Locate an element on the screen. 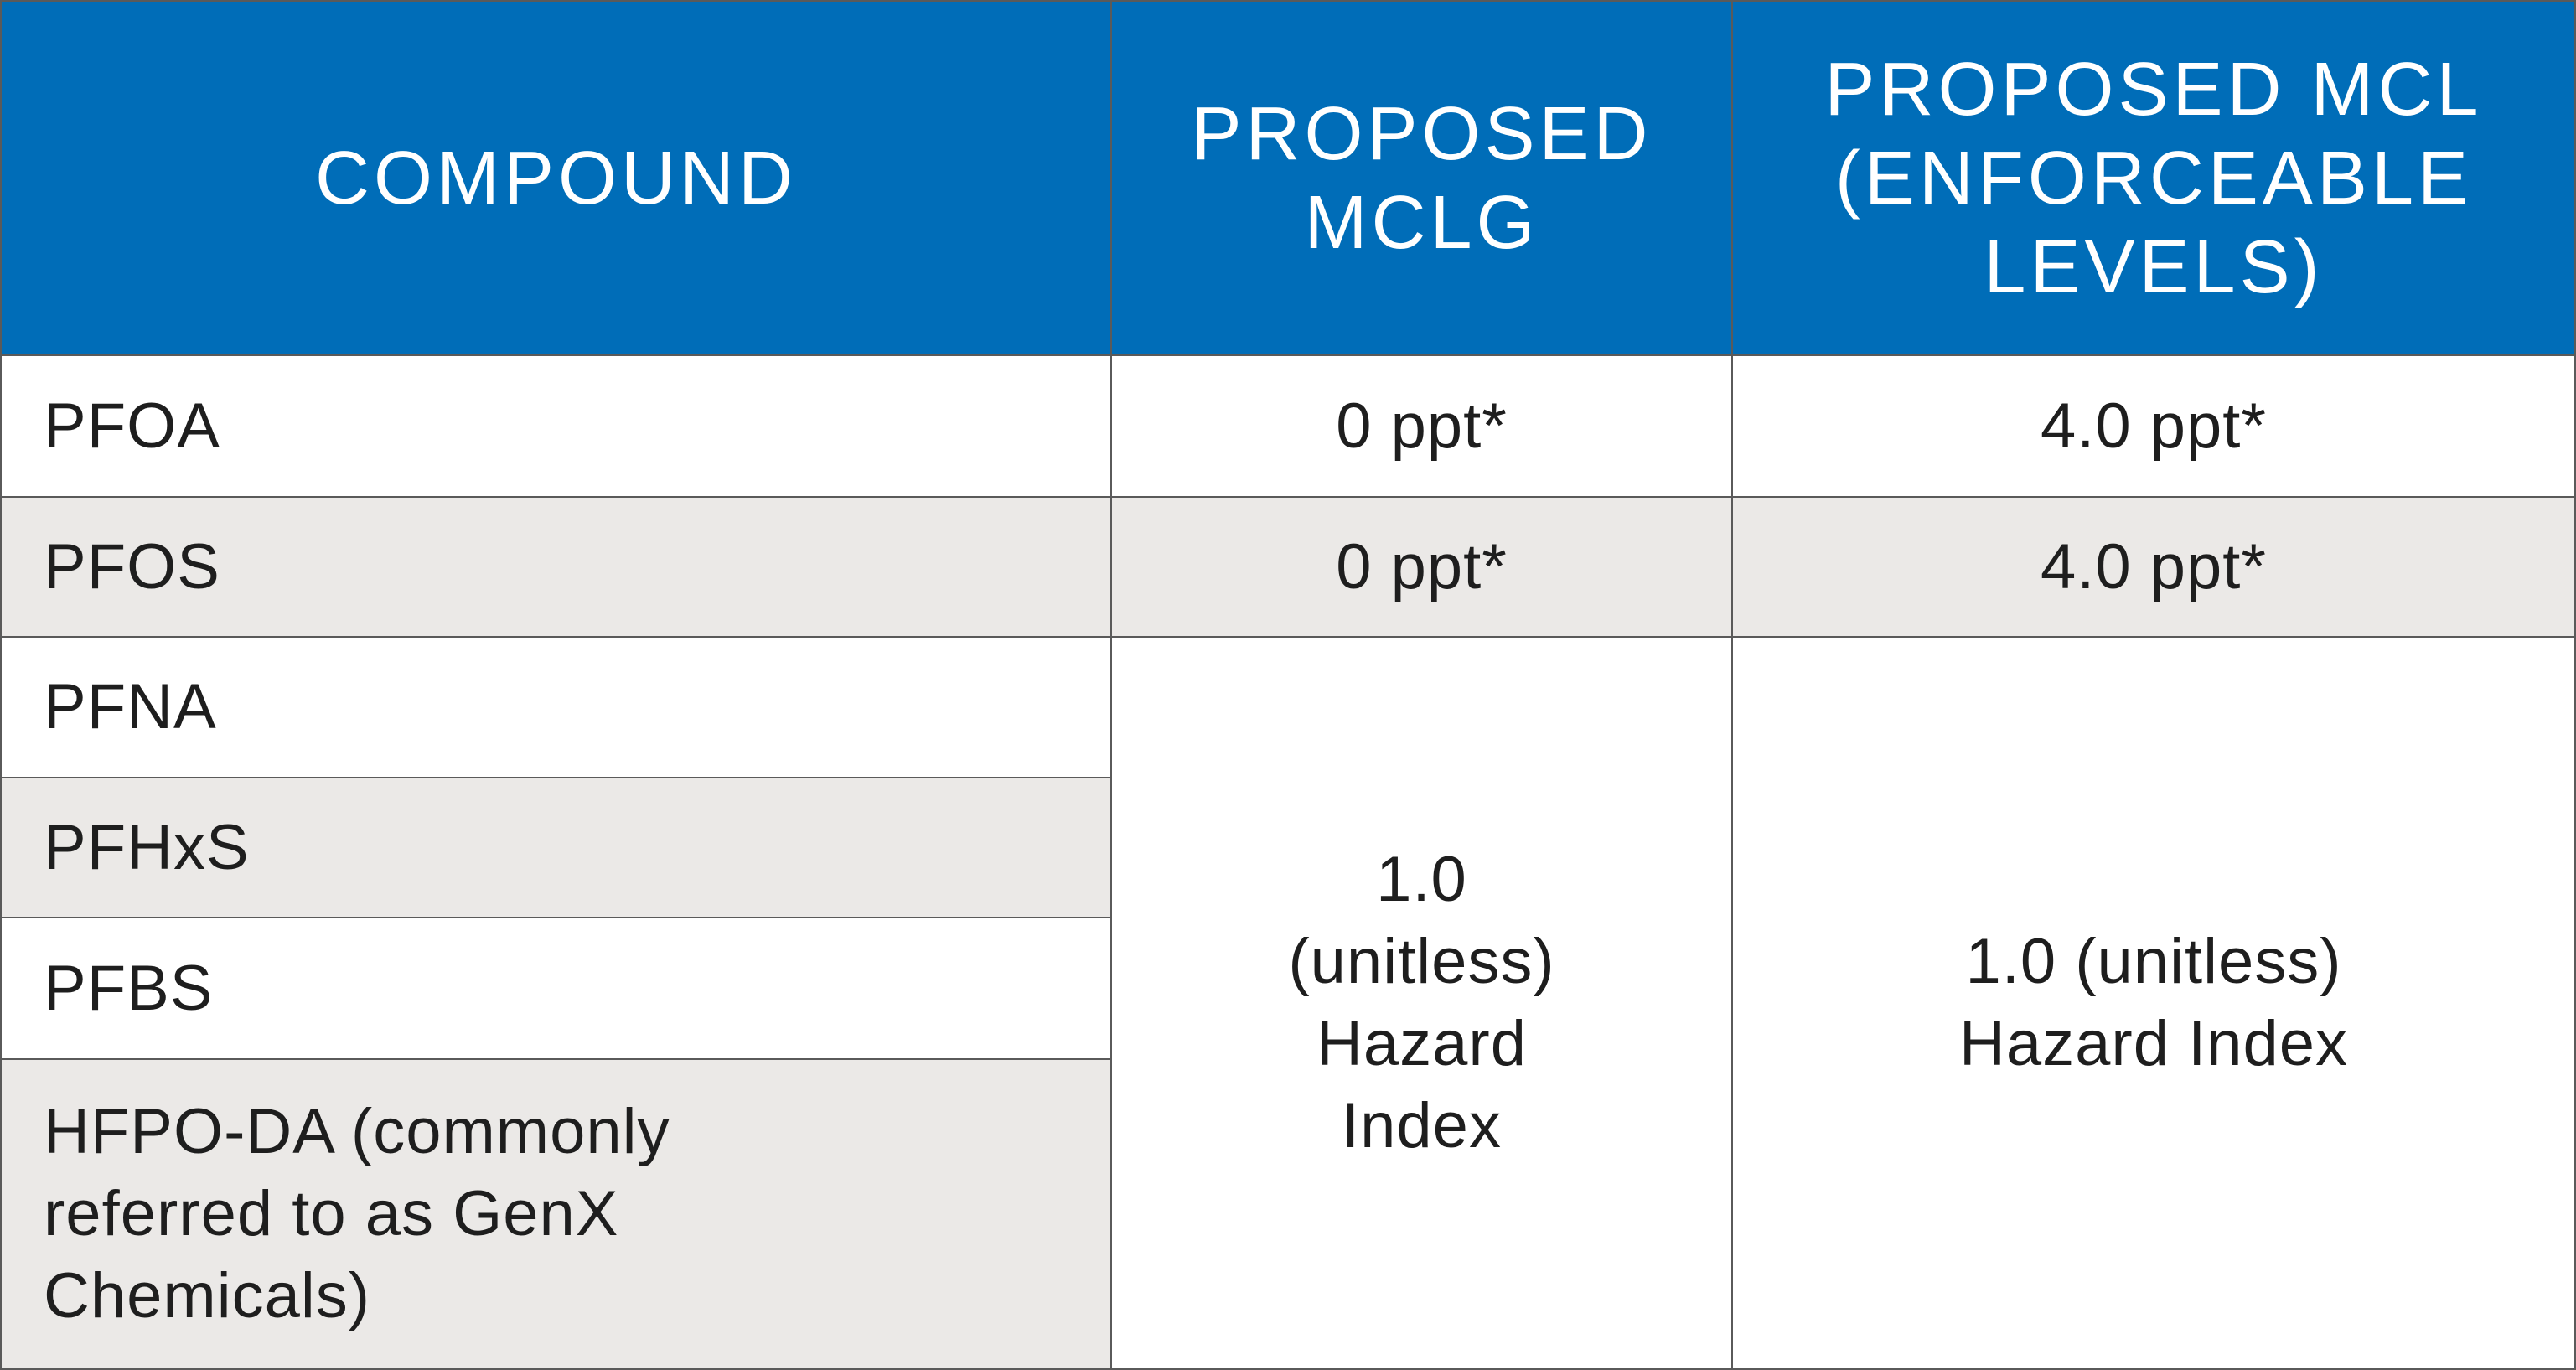  mclg-merged-cell: 1.0 (unitless) Hazard Index is located at coordinates (1421, 1003).